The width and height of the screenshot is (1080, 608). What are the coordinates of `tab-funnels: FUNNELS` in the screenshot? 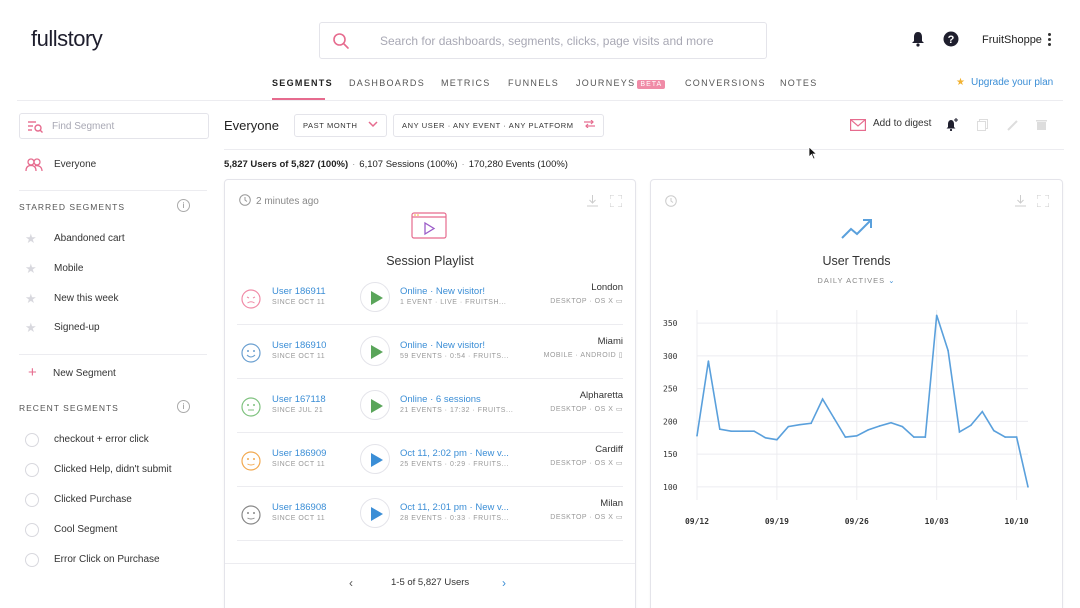 It's located at (534, 83).